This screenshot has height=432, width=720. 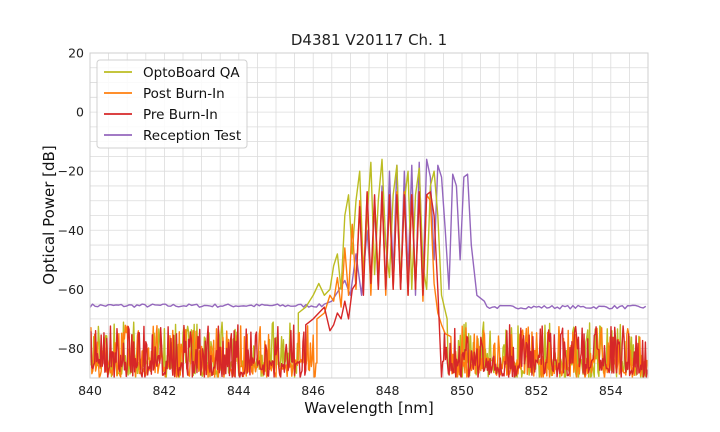 I want to click on y-tick-label: −80, so click(x=71, y=348).